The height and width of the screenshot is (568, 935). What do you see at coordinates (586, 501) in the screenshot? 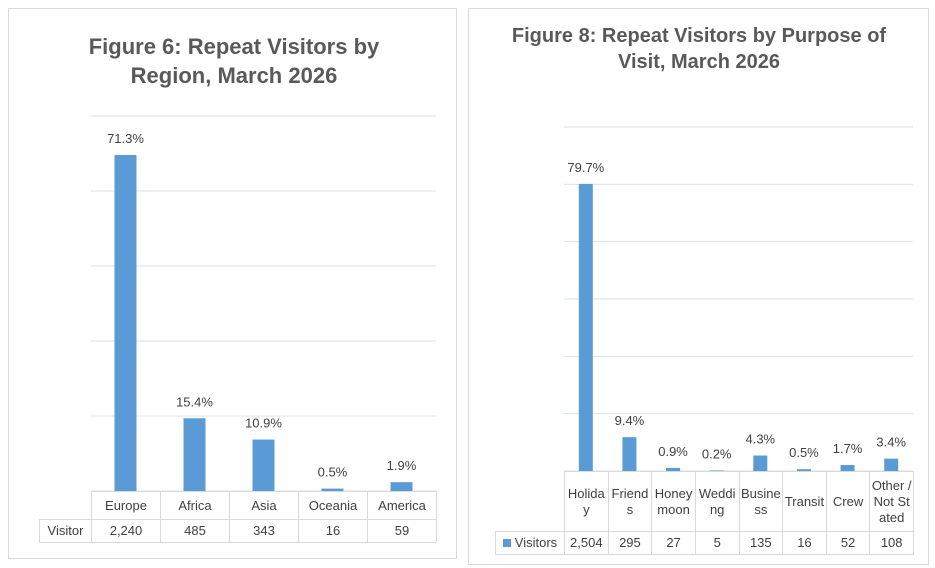
I see `category-cell: Holiday` at bounding box center [586, 501].